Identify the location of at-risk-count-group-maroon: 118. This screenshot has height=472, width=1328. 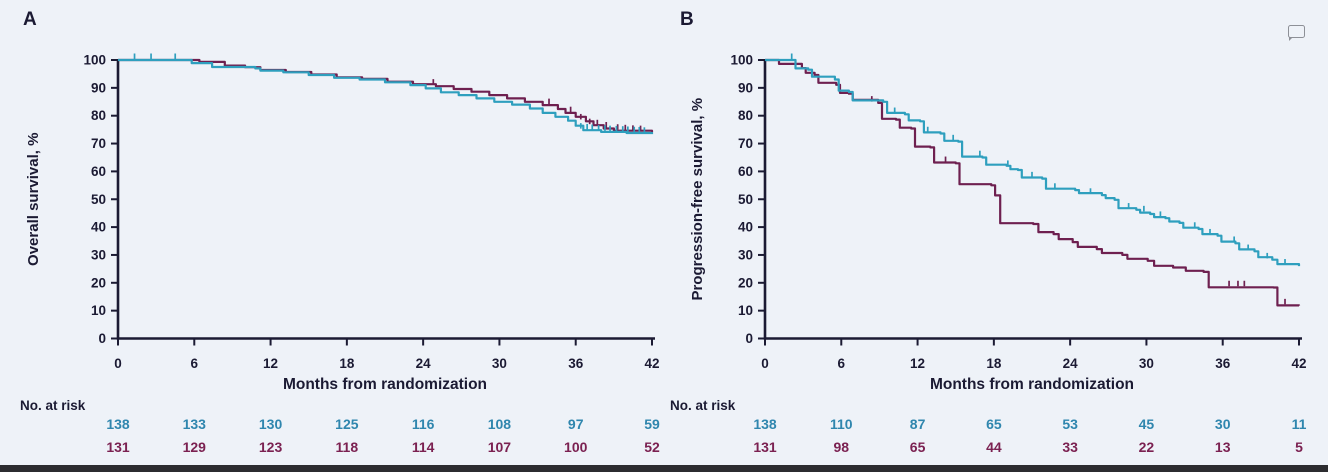
(347, 447).